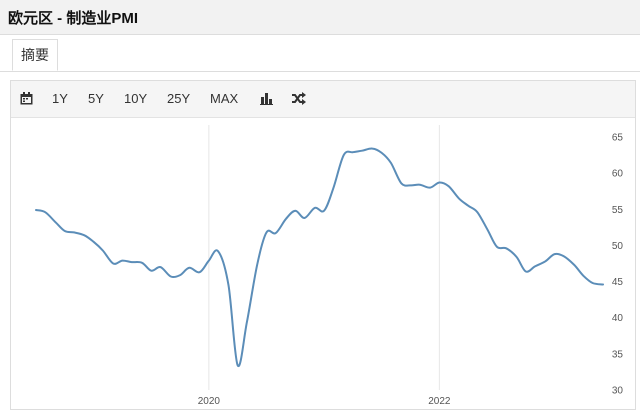  Describe the element at coordinates (60, 98) in the screenshot. I see `range-1y-button: 1Y` at that location.